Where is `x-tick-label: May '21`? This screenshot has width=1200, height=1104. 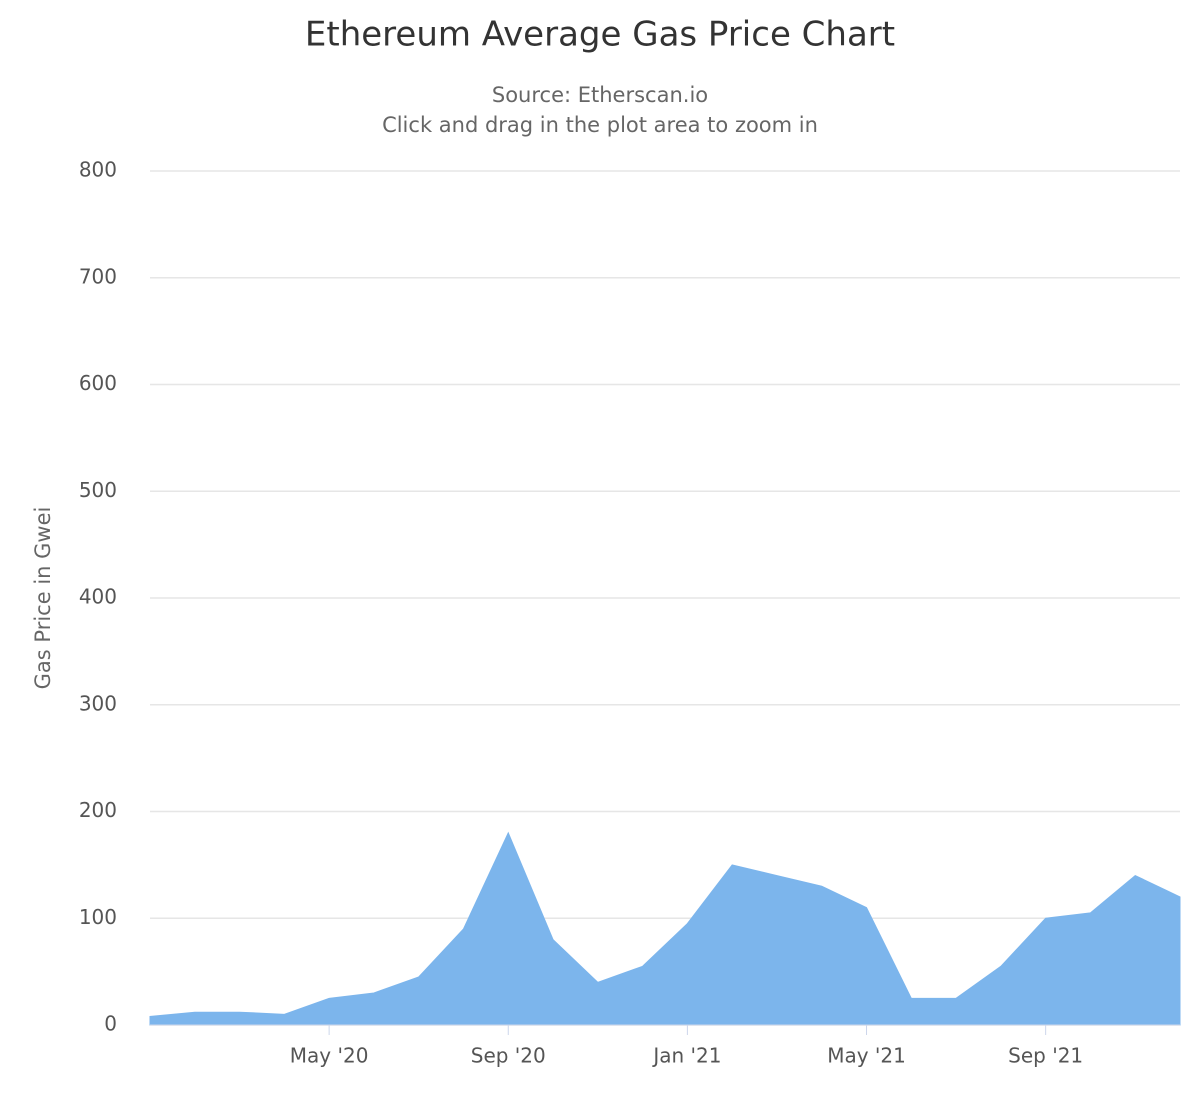 x-tick-label: May '21 is located at coordinates (866, 1056).